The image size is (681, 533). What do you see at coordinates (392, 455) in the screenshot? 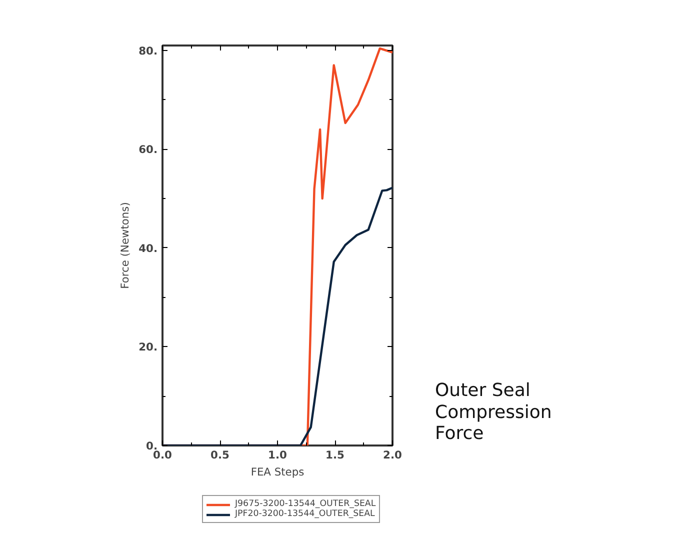
I see `x-tick-label: 2.0` at bounding box center [392, 455].